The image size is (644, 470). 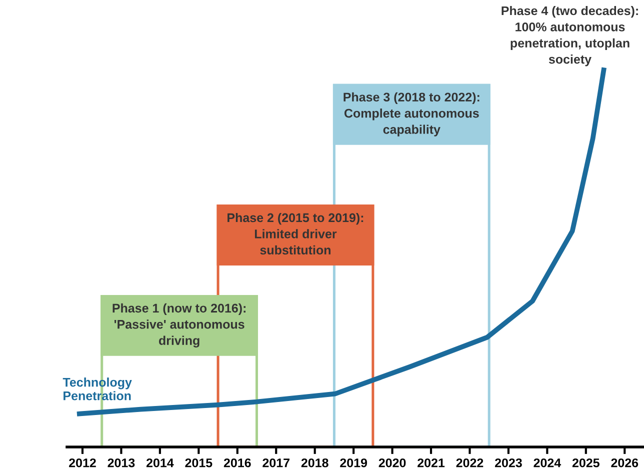 I want to click on x-tick-label: 2016, so click(x=237, y=463).